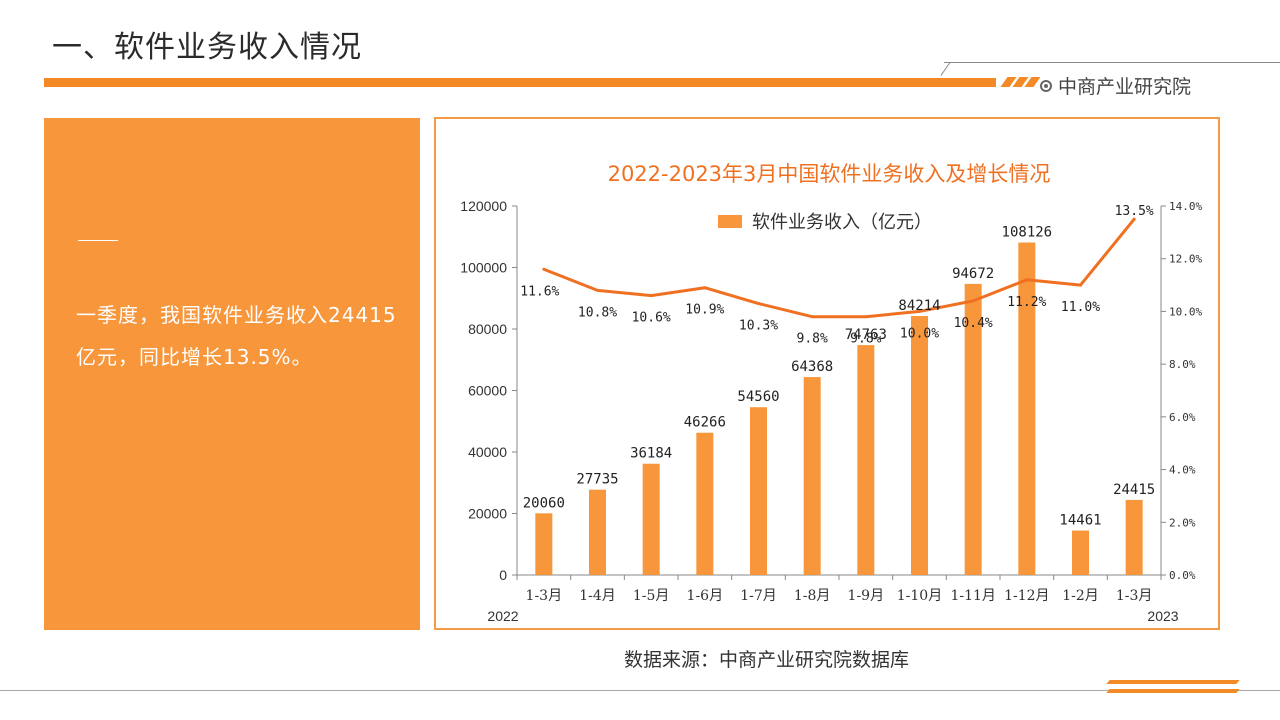  Describe the element at coordinates (973, 274) in the screenshot. I see `bar-value-label: 94672` at that location.